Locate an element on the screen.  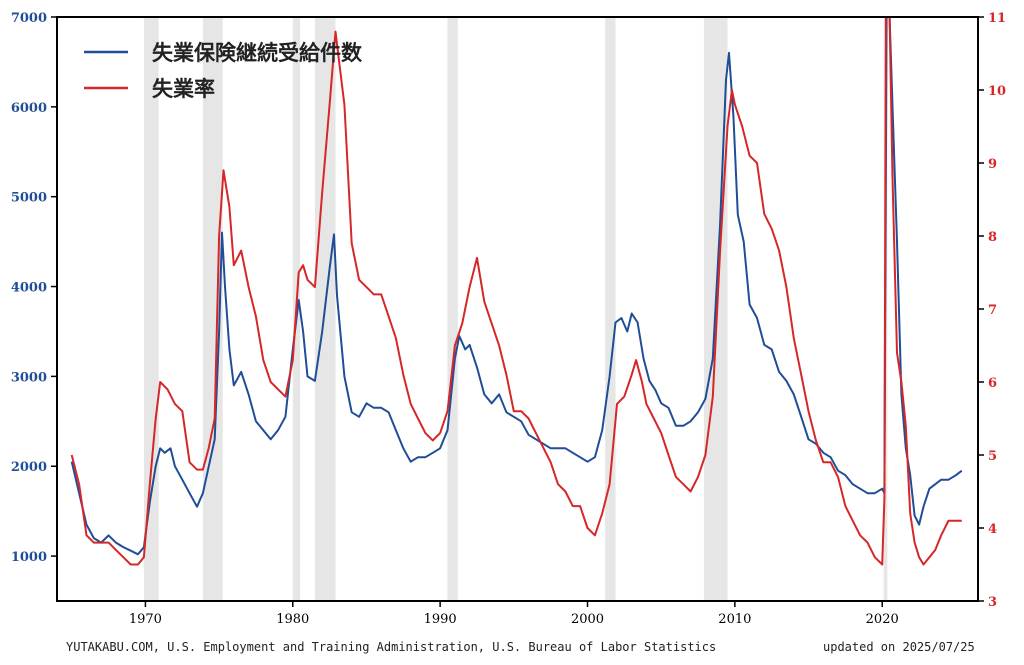
legend-label: 失業率 is located at coordinates (183, 89).